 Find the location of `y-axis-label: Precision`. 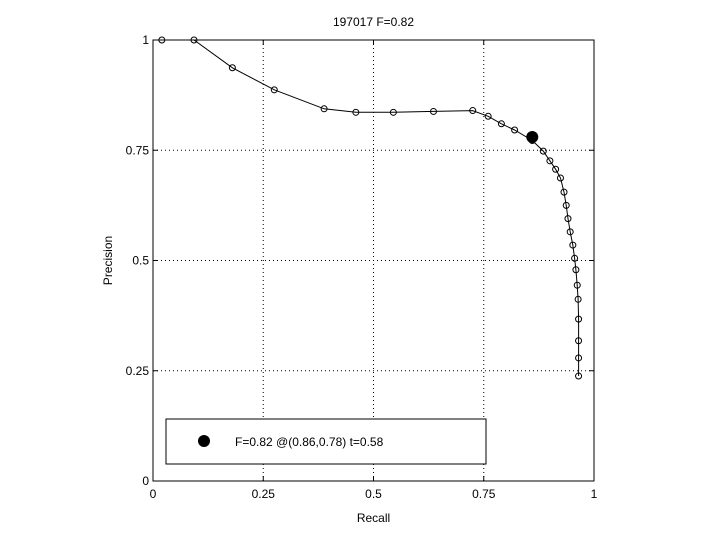

y-axis-label: Precision is located at coordinates (108, 260).